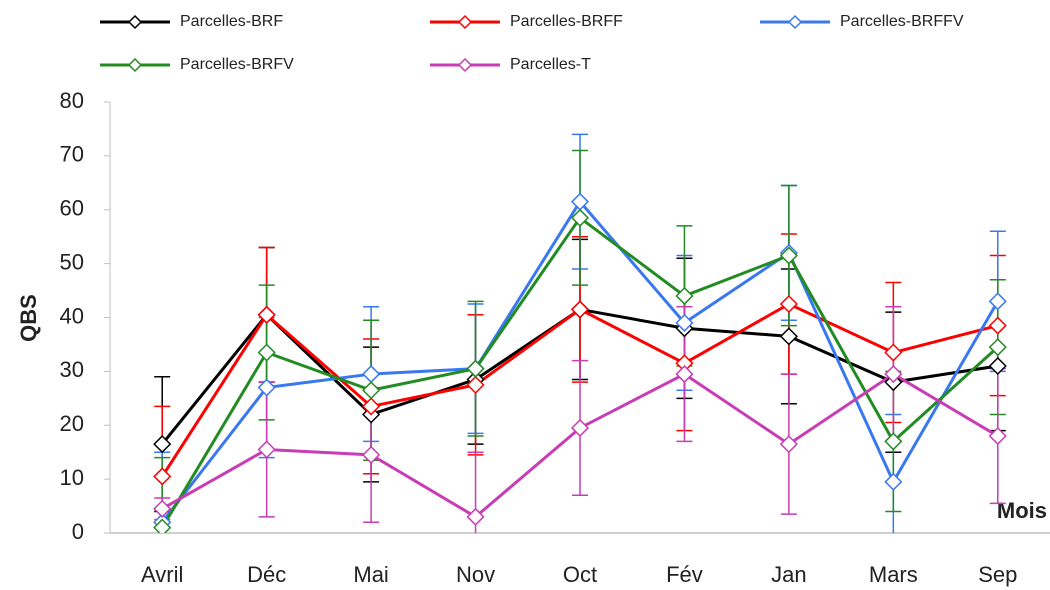  What do you see at coordinates (893, 574) in the screenshot?
I see `x-tick-label: Mars` at bounding box center [893, 574].